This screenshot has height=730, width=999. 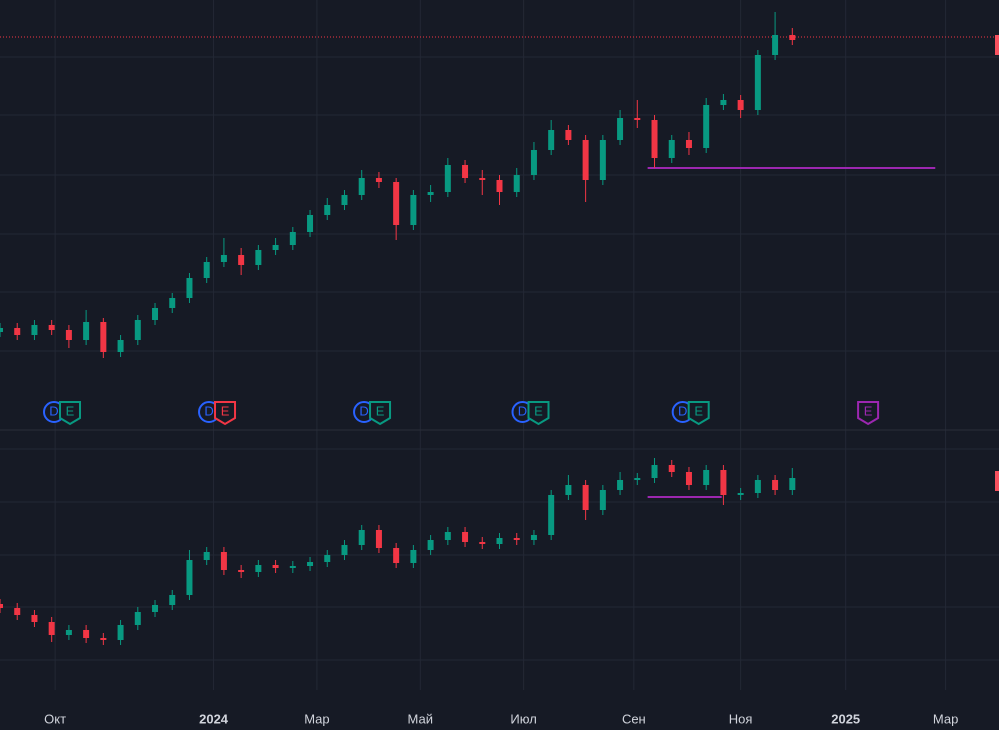 What do you see at coordinates (55, 718) in the screenshot?
I see `x-tick-label: Окт` at bounding box center [55, 718].